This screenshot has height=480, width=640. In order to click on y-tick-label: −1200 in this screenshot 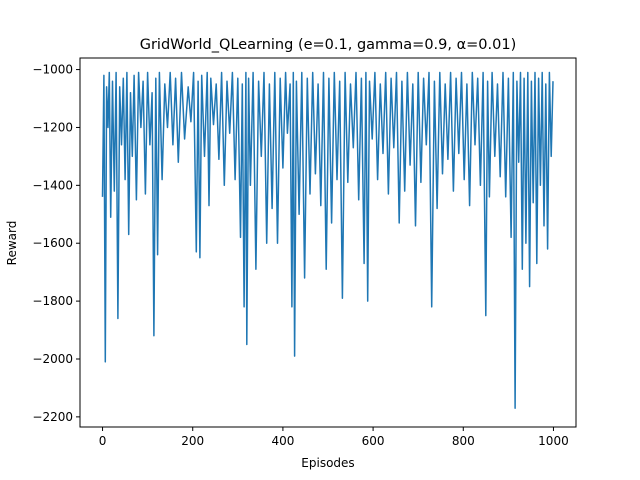, I will do `click(52, 127)`.